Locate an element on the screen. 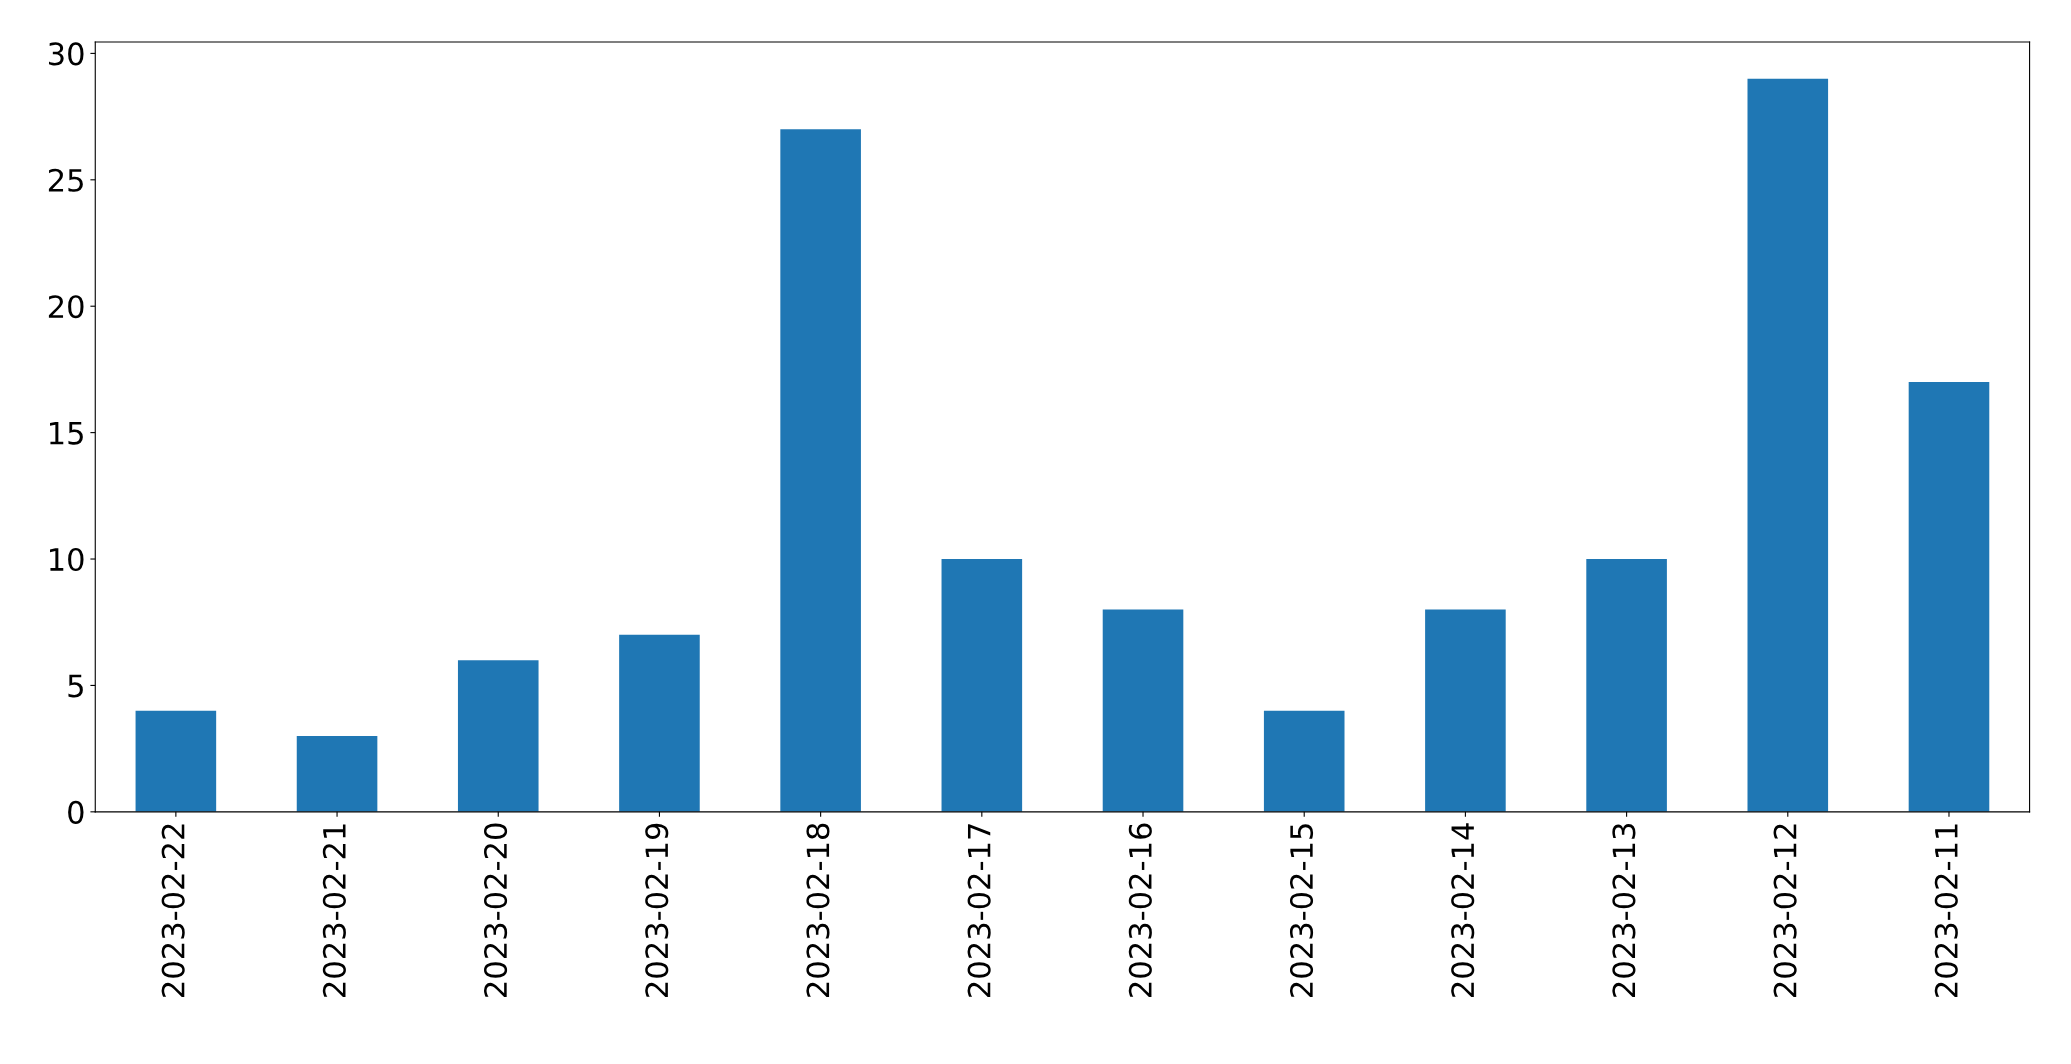 The width and height of the screenshot is (2071, 1064). y-tick-label: 10 is located at coordinates (67, 559).